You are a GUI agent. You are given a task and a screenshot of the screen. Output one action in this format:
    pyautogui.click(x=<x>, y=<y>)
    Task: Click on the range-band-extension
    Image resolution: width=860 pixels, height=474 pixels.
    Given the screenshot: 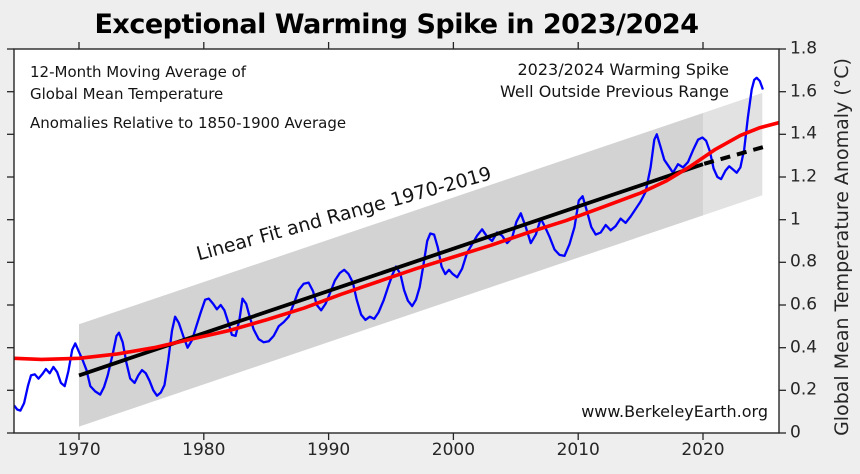 What is the action you would take?
    pyautogui.click(x=733, y=154)
    